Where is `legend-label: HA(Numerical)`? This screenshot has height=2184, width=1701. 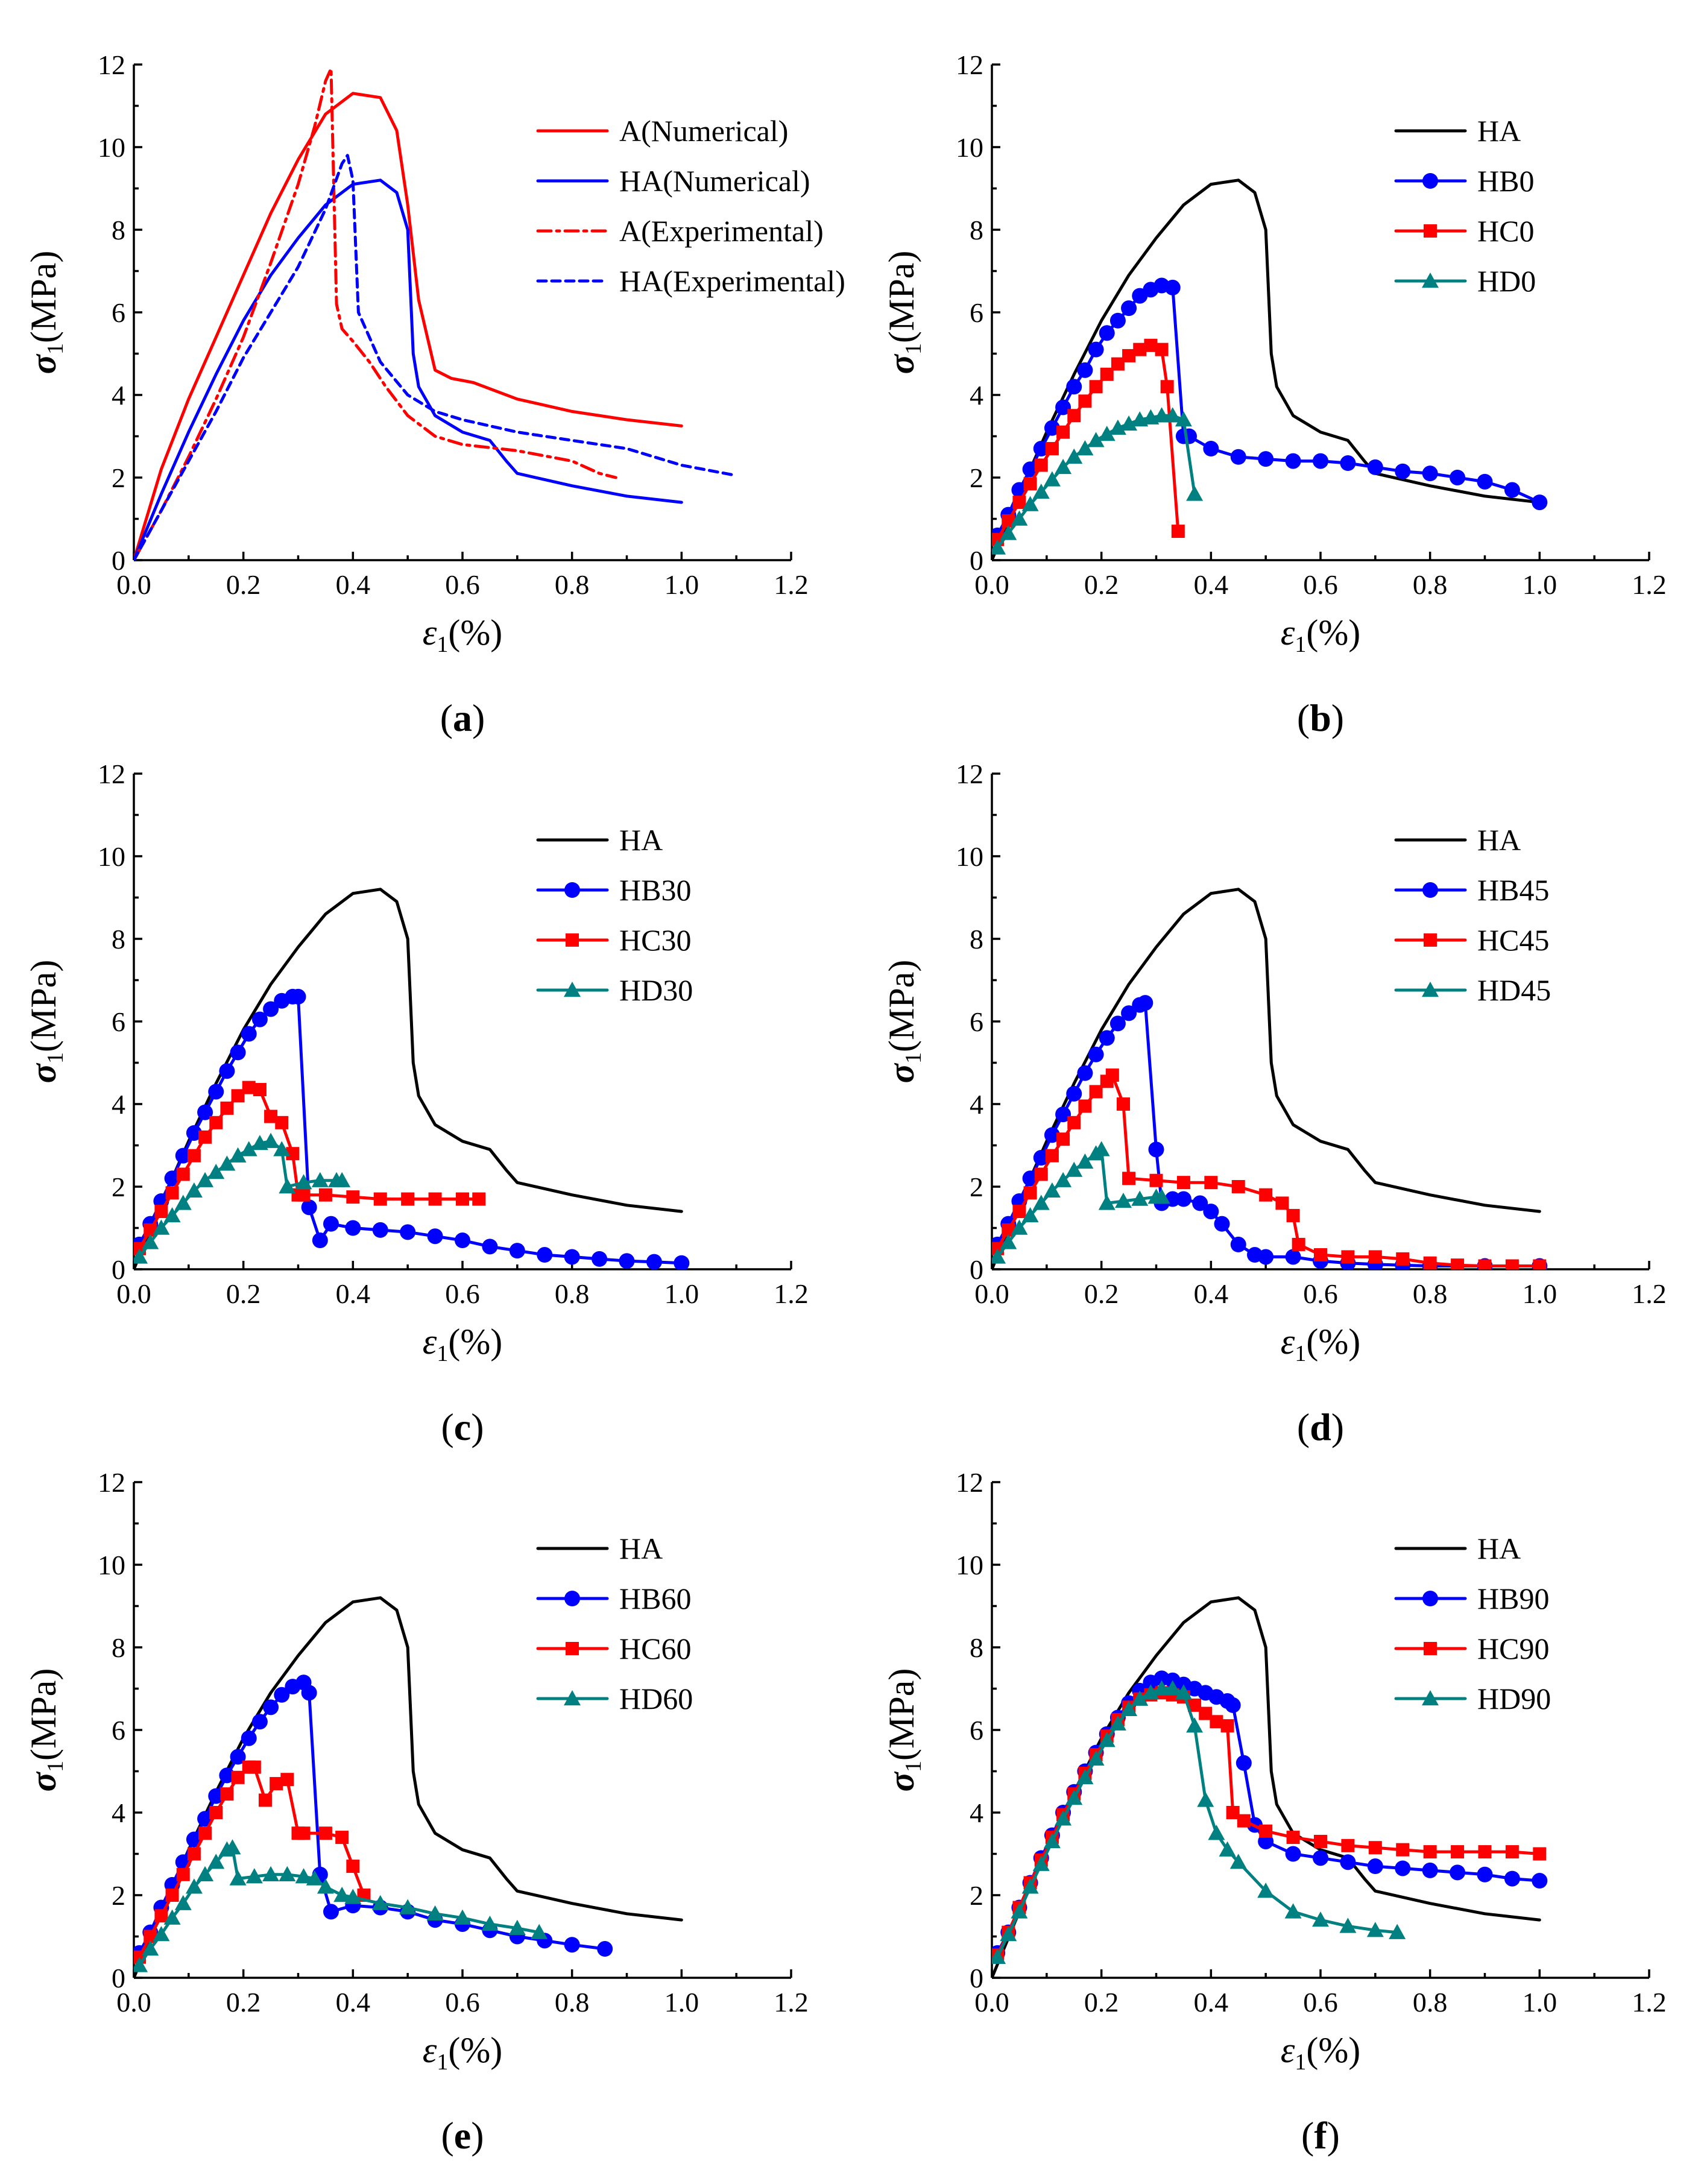
legend-label: HA(Numerical) is located at coordinates (714, 181).